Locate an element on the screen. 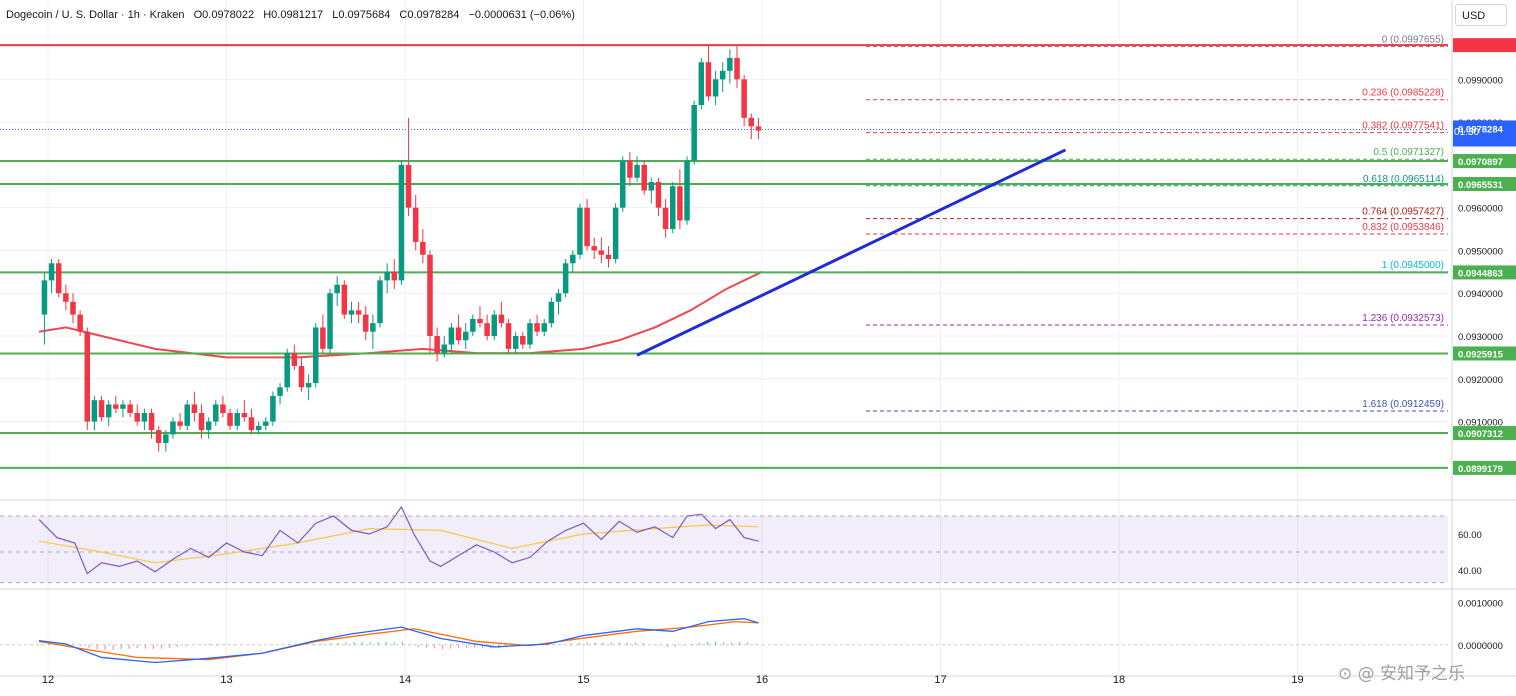  level-price-label: 0.0965531 is located at coordinates (1481, 185).